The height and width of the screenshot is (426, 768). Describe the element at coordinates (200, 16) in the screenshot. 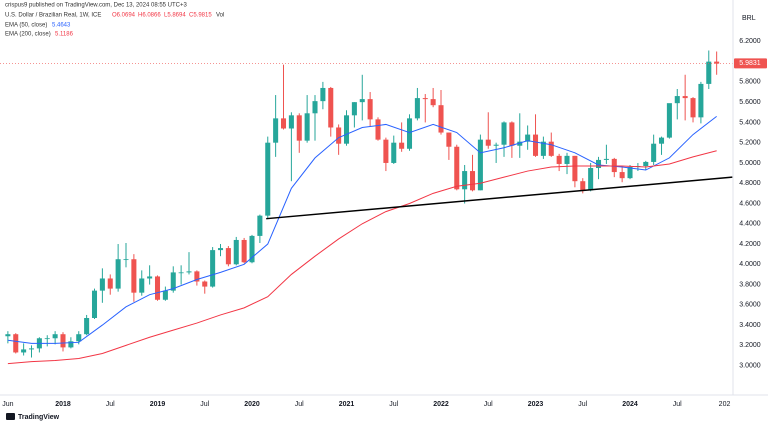

I see `ohlc-close: C5.9815` at that location.